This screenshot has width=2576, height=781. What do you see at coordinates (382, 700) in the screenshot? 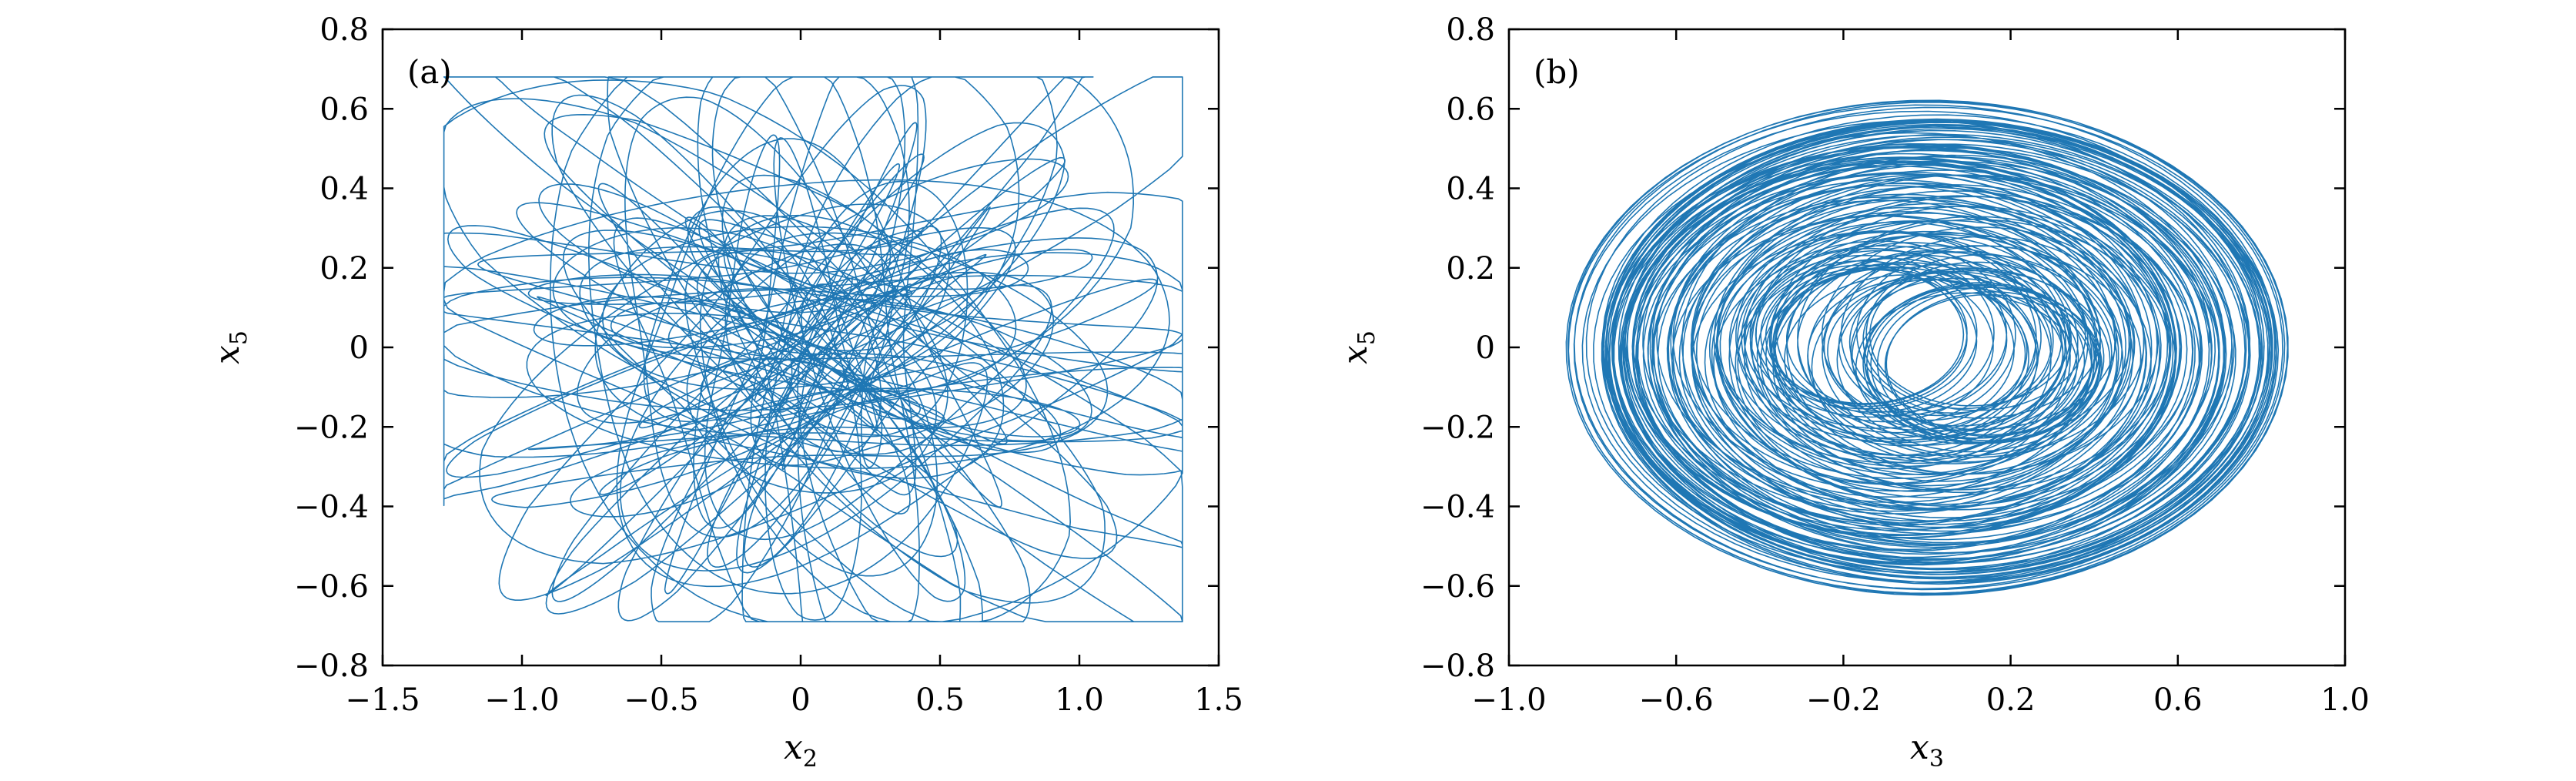
I see `x-tick-label: −1.5` at bounding box center [382, 700].